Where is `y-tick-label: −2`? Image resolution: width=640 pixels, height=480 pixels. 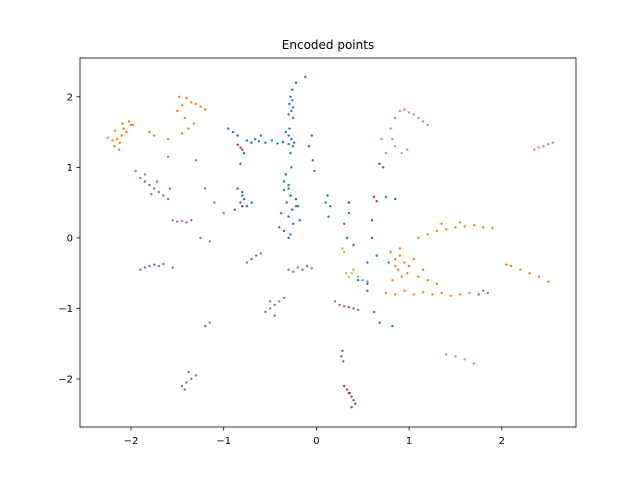
y-tick-label: −2 is located at coordinates (65, 380).